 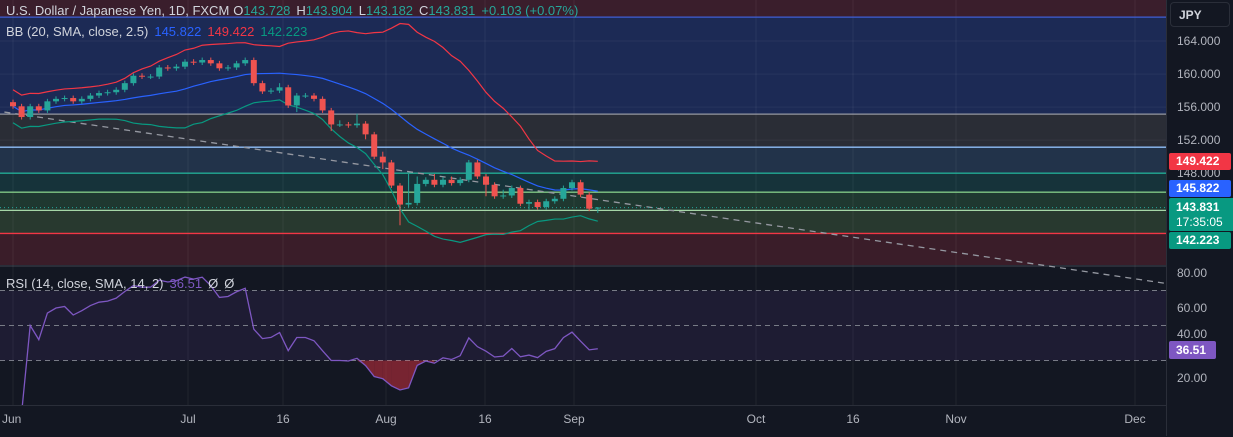 I want to click on high-value: 143.904, so click(x=329, y=10).